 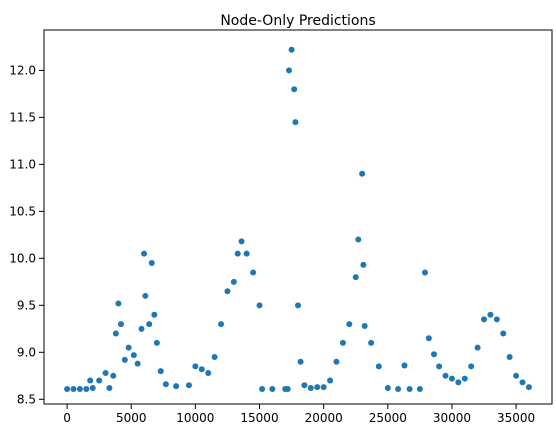 What do you see at coordinates (22, 211) in the screenshot?
I see `y-tick-label: 10.5` at bounding box center [22, 211].